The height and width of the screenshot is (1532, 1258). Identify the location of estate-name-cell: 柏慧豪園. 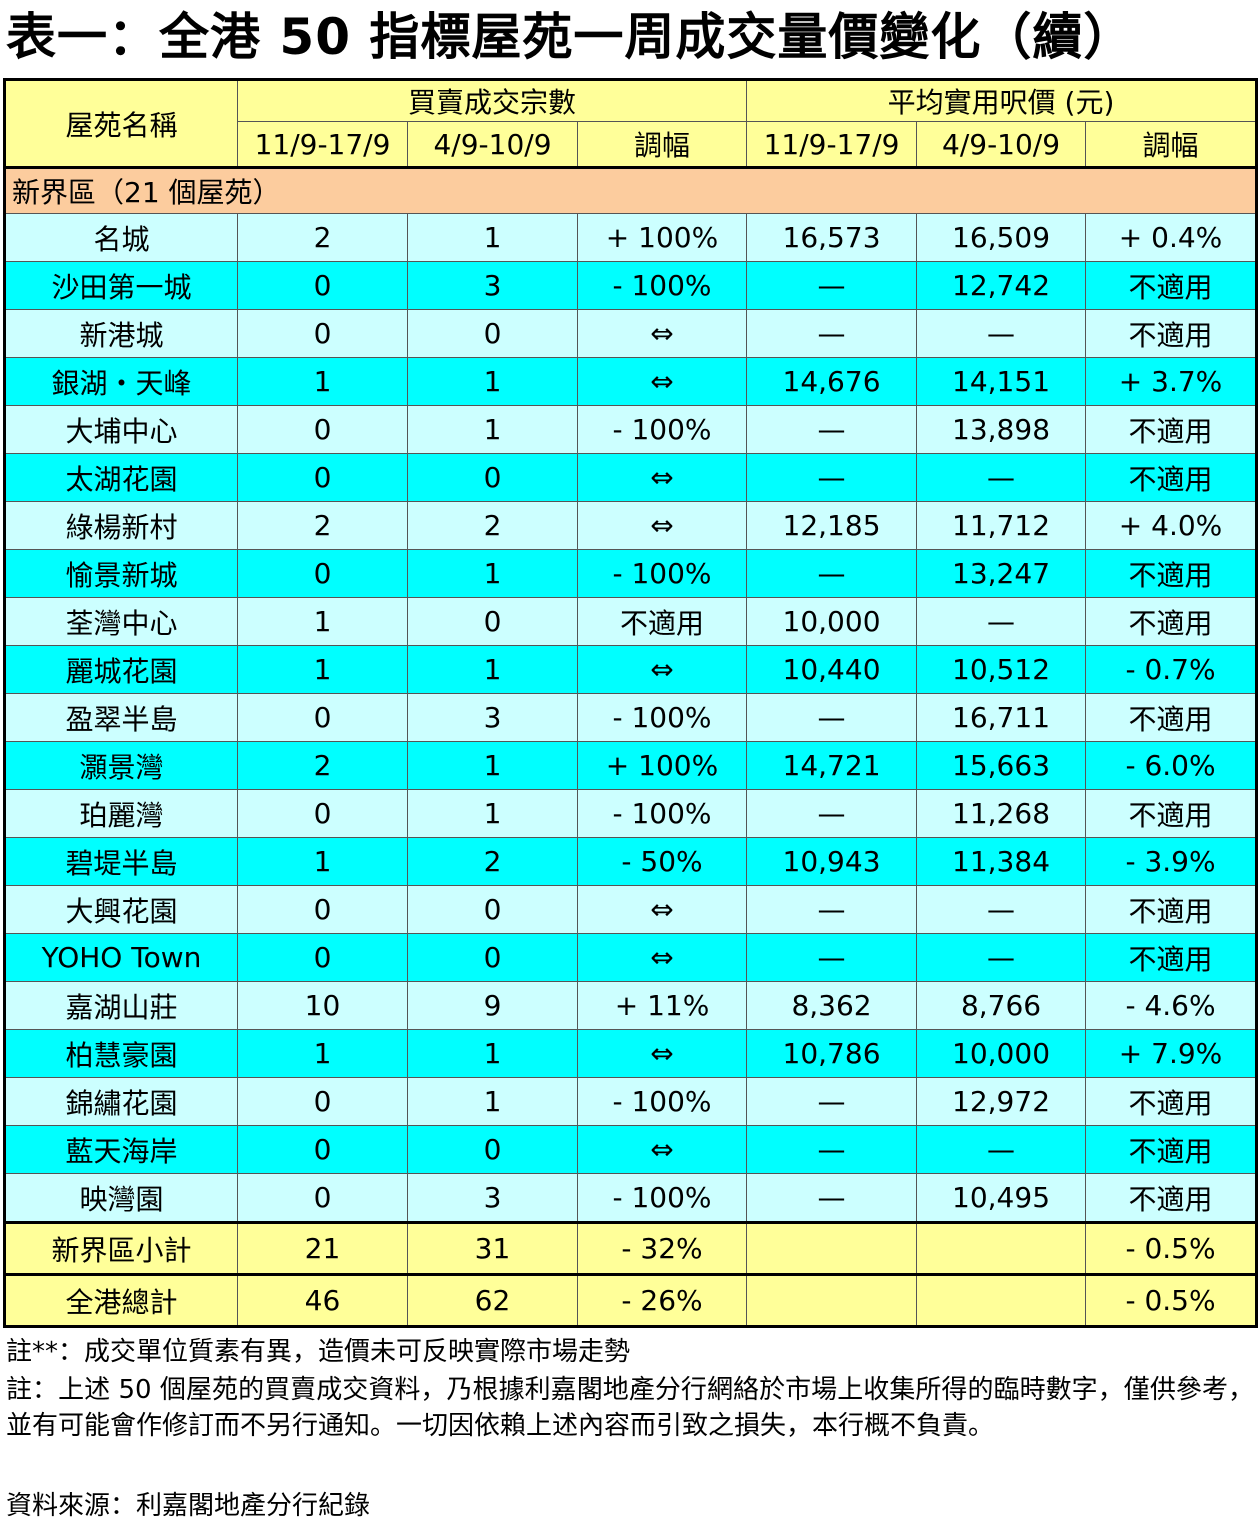
(121, 1053).